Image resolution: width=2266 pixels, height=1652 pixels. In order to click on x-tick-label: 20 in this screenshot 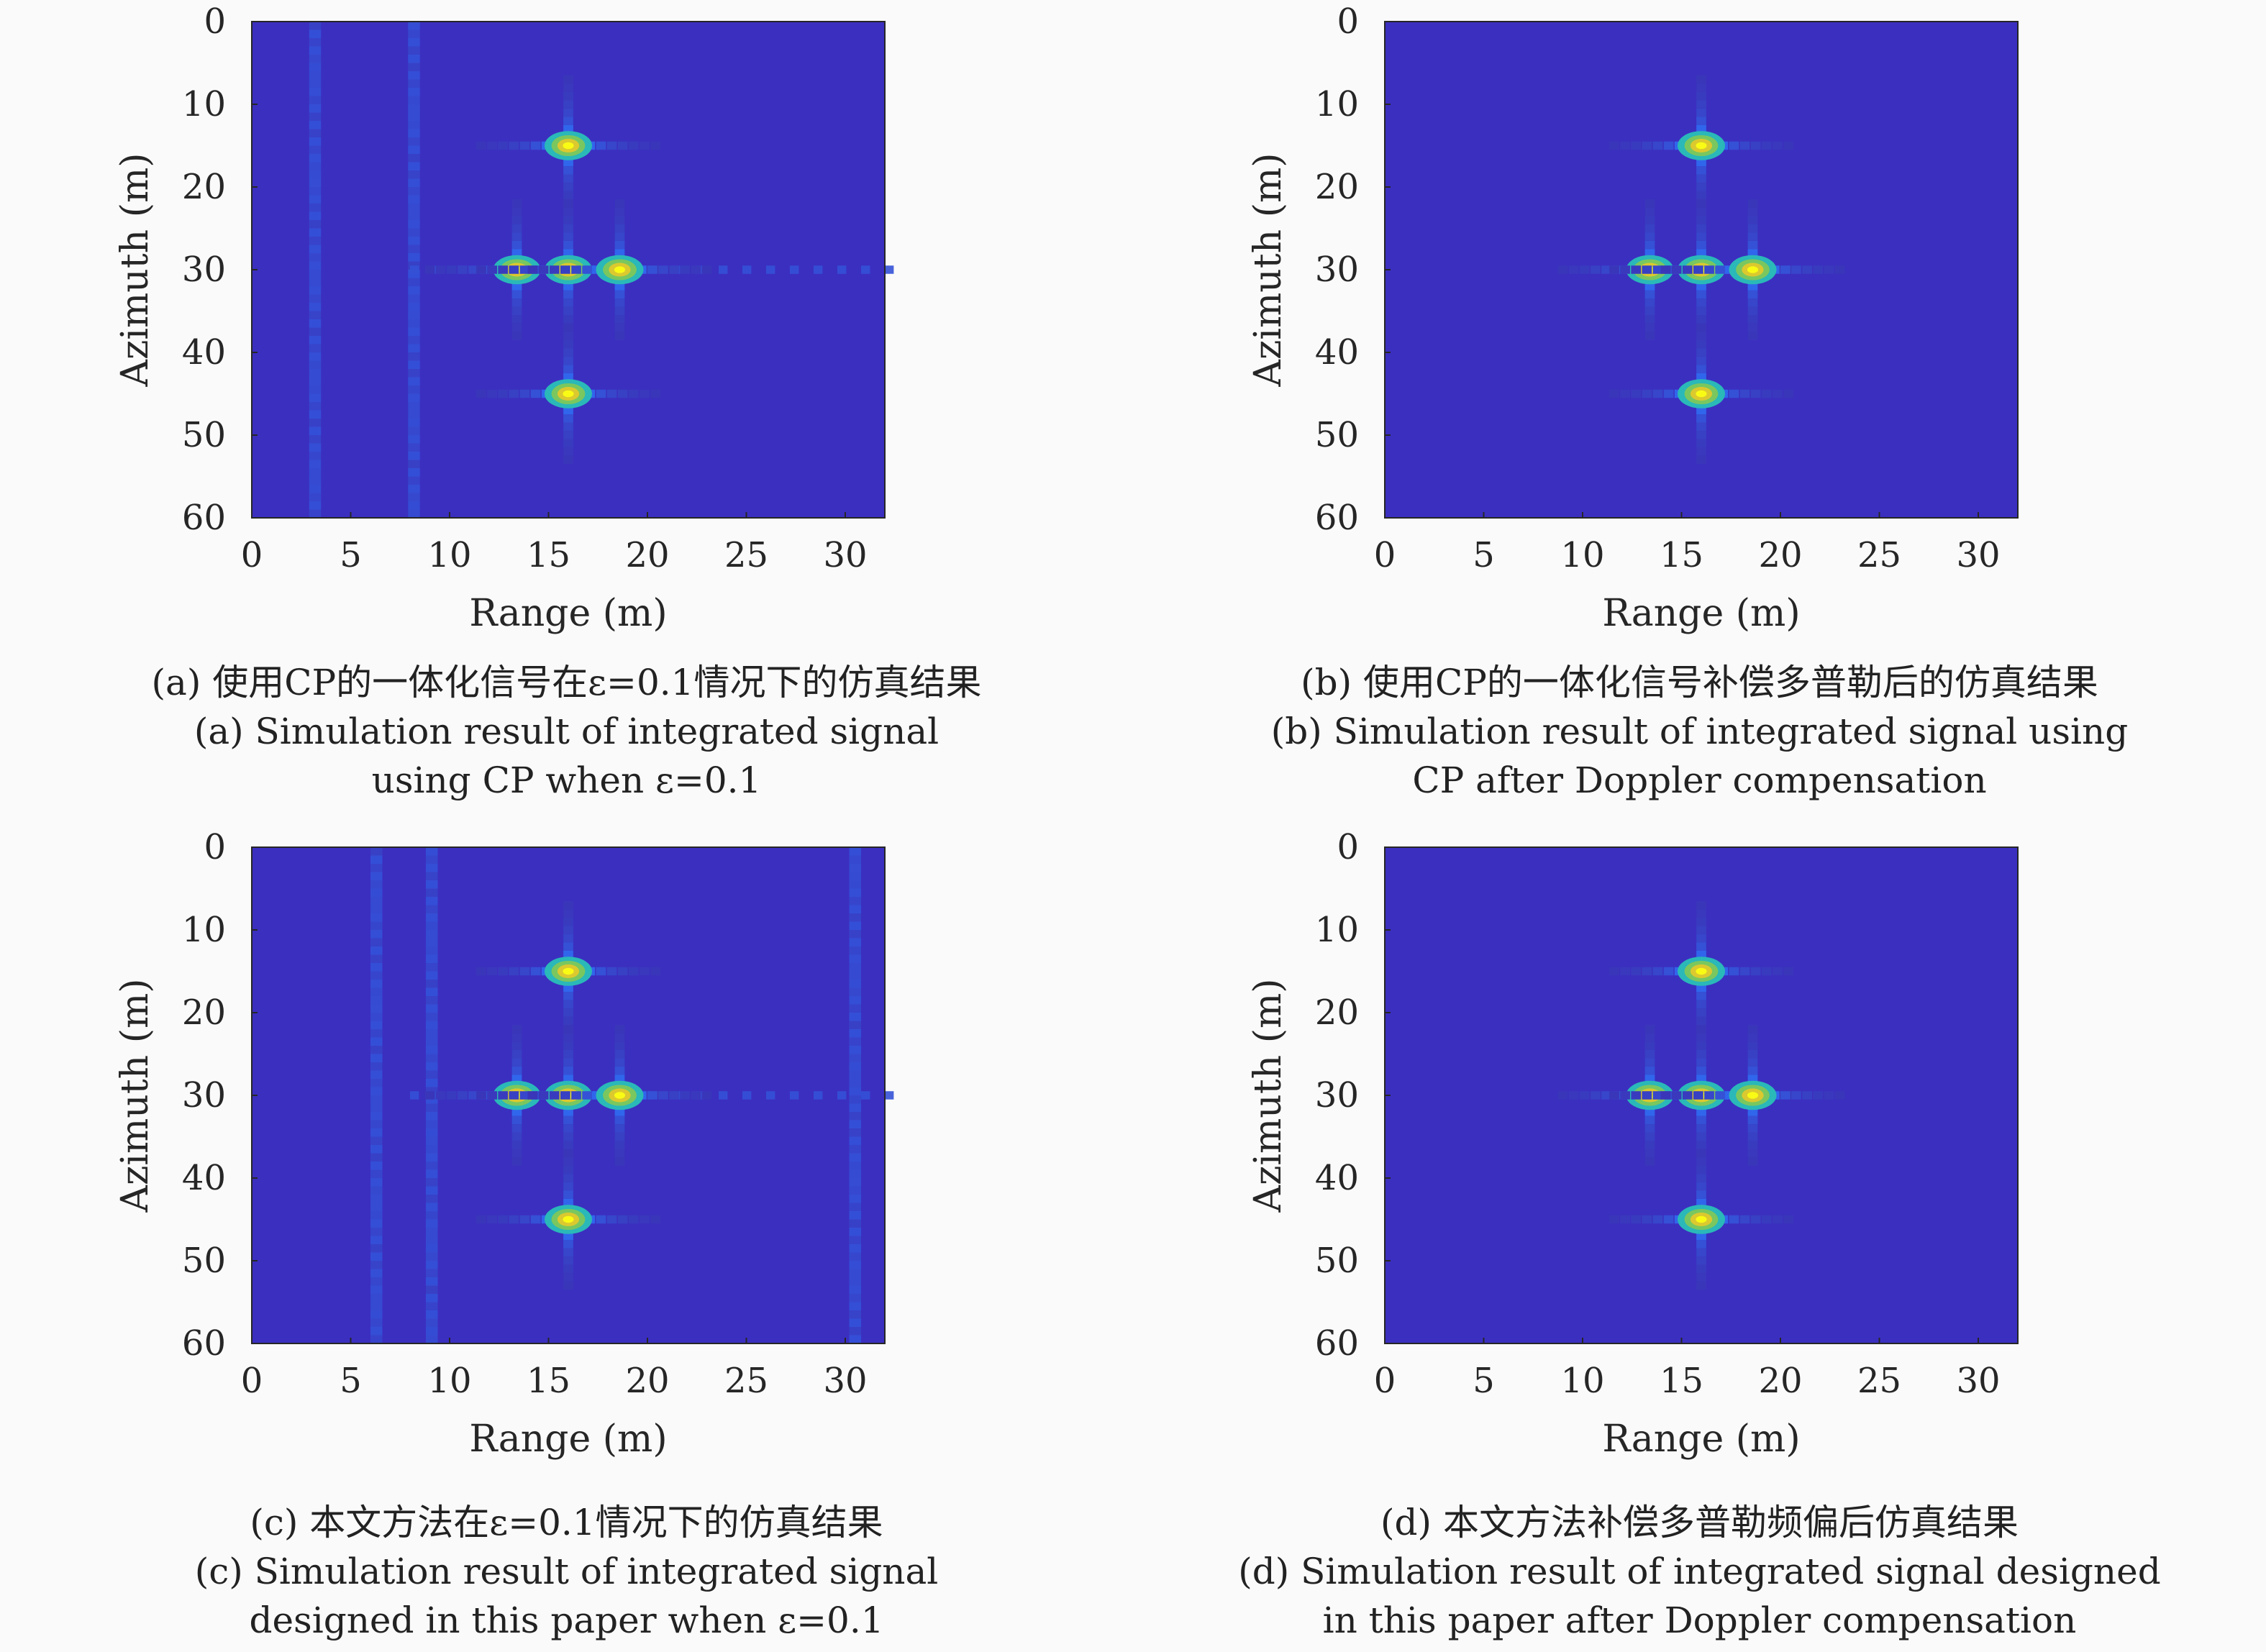, I will do `click(647, 1381)`.